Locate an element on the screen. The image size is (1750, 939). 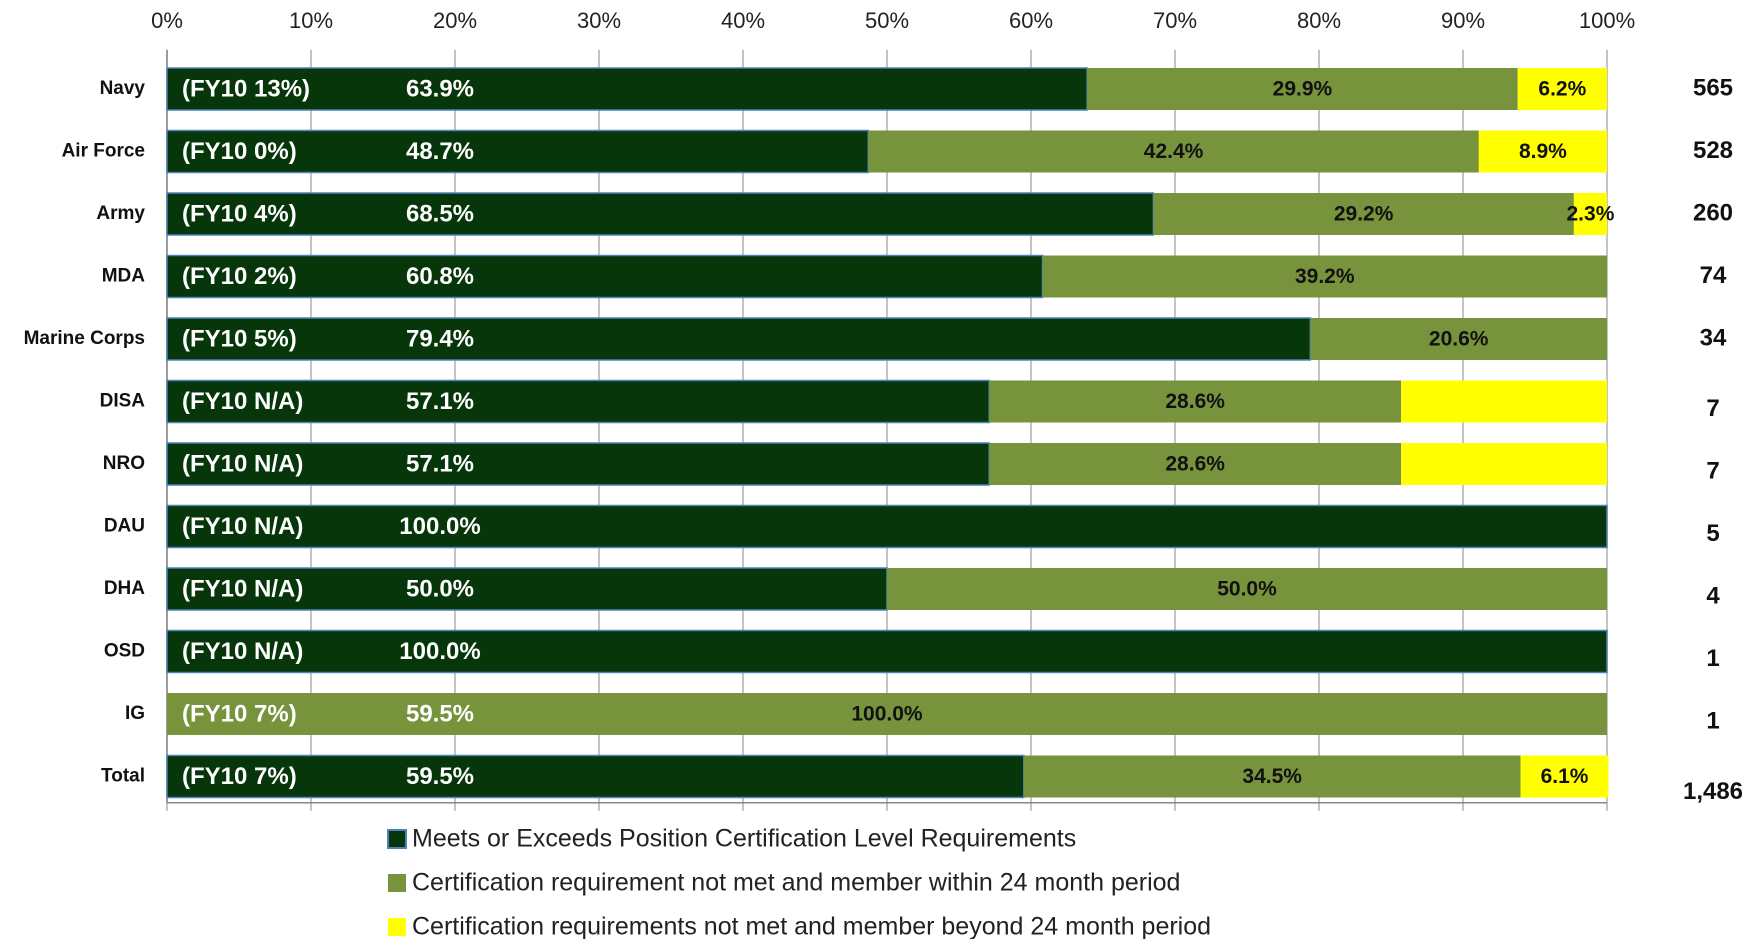
count-label: 5 is located at coordinates (1712, 533).